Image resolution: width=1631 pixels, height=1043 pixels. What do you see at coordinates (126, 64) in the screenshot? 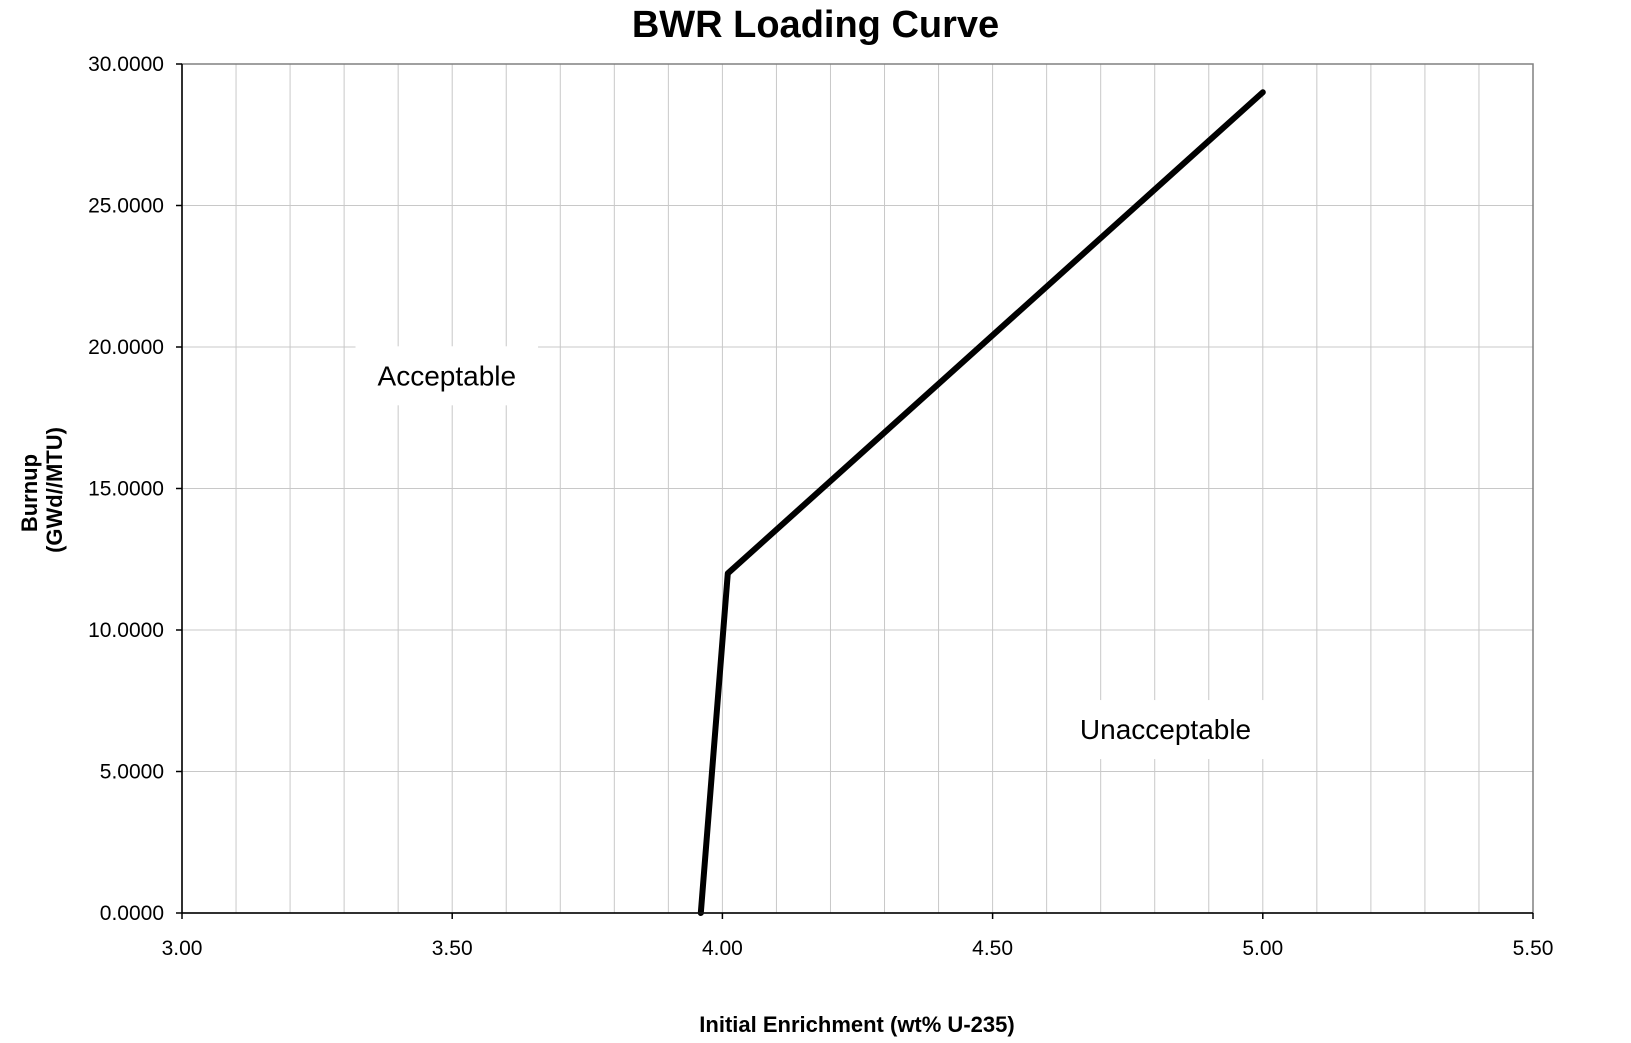
I see `y-tick-label: 30.0000` at bounding box center [126, 64].